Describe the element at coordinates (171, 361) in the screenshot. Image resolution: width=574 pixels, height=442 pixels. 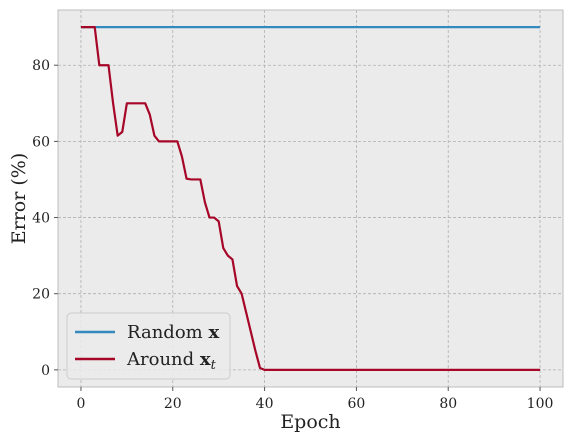
I see `legend-label-1: Around xt` at that location.